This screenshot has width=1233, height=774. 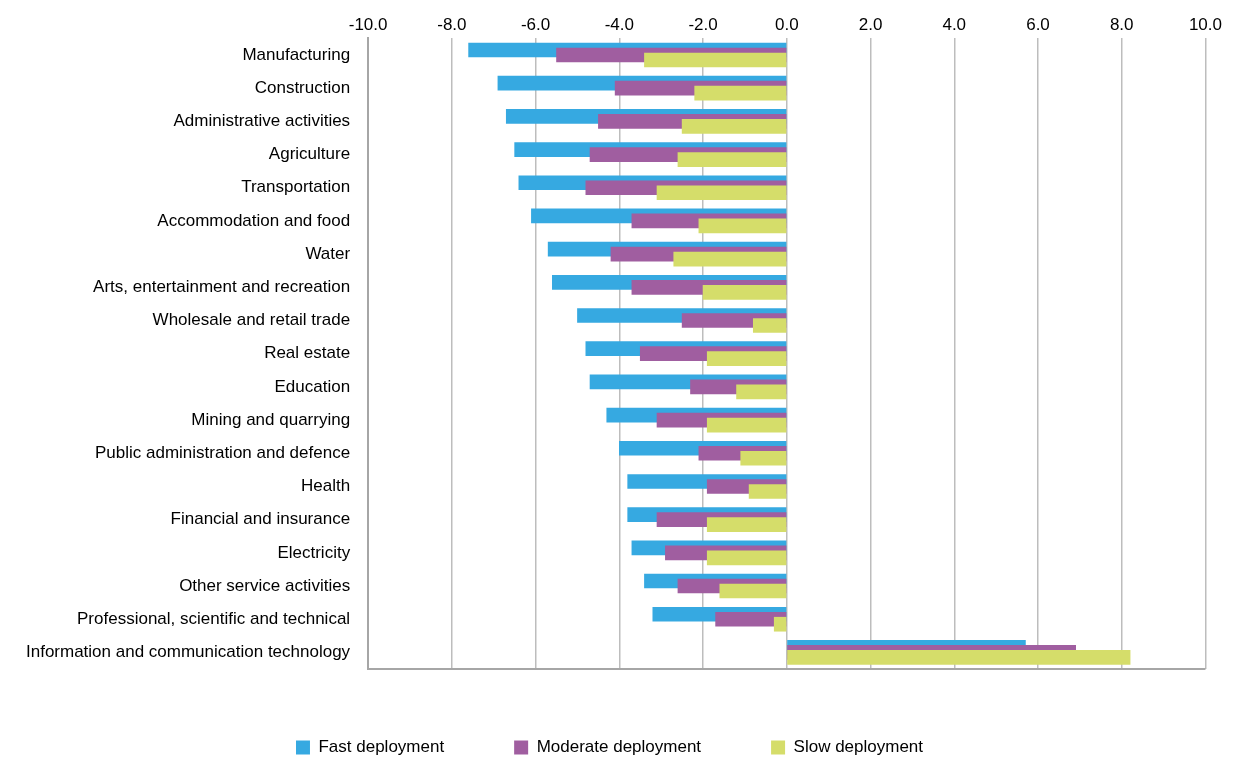 What do you see at coordinates (535, 24) in the screenshot?
I see `x-tick-label: -6.0` at bounding box center [535, 24].